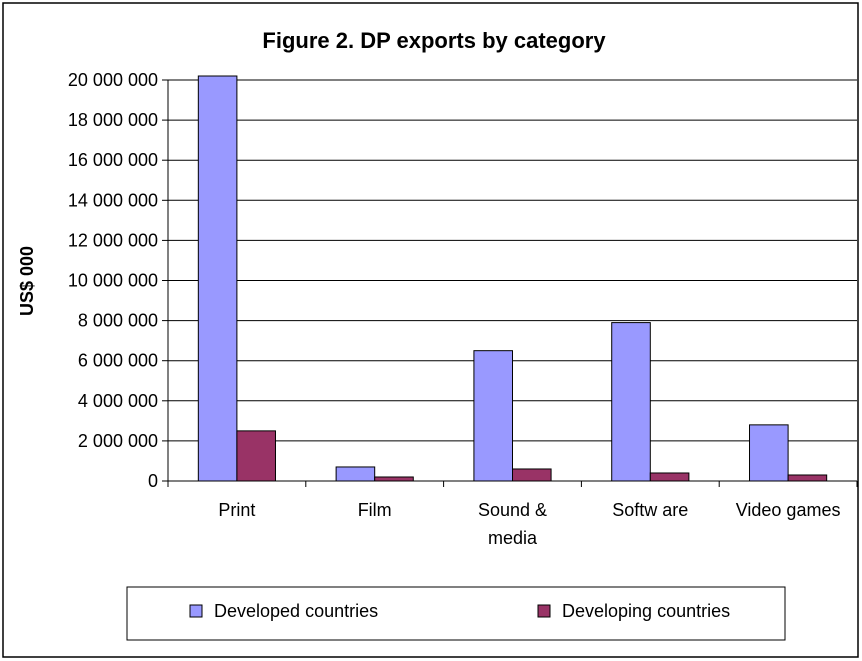  Describe the element at coordinates (375, 510) in the screenshot. I see `x-tick-label: Film` at that location.